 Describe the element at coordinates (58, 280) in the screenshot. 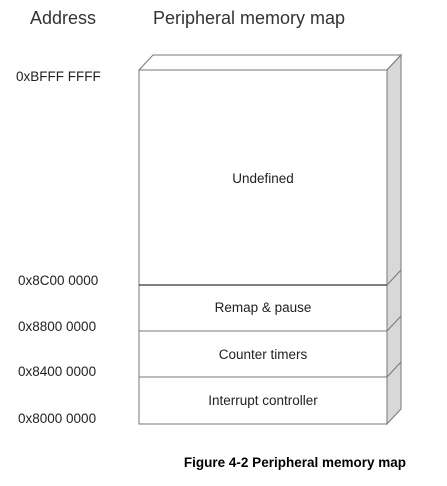

I see `address-label-8c00: 0x8C00 0000` at that location.